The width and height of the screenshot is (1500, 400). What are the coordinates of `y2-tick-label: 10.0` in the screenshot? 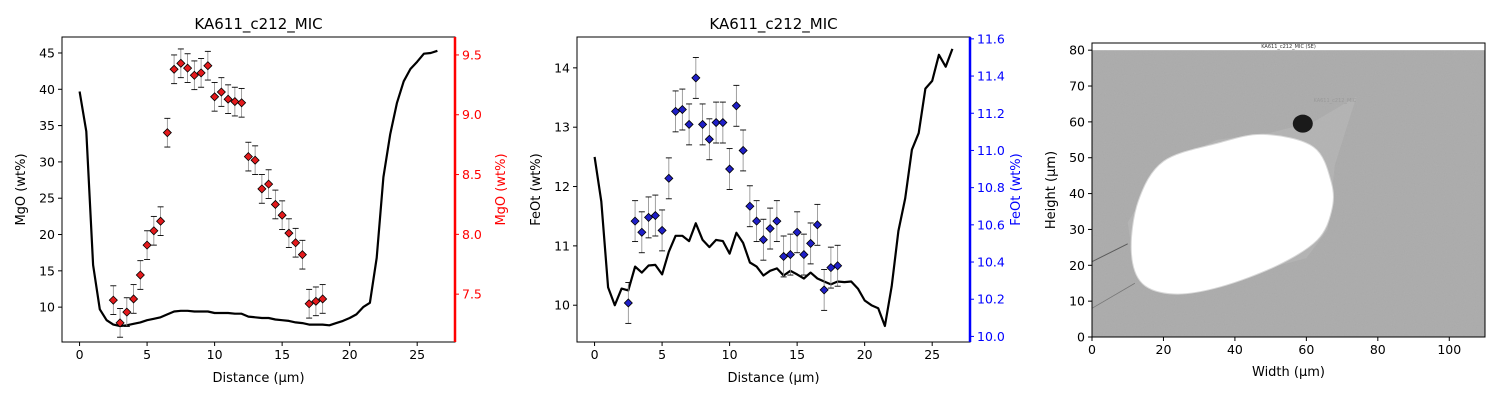 It's located at (991, 336).